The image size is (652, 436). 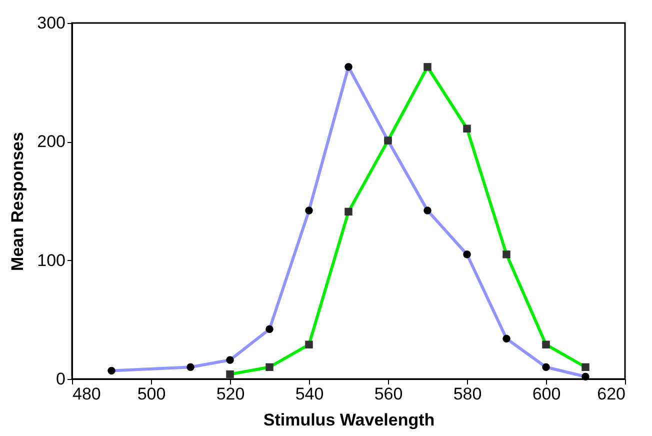 I want to click on x-tick-label: 600, so click(x=546, y=394).